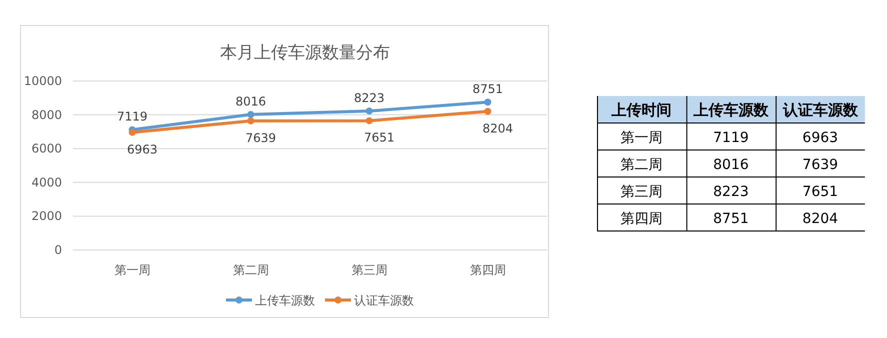  What do you see at coordinates (46, 182) in the screenshot?
I see `y-tick-label: 4000` at bounding box center [46, 182].